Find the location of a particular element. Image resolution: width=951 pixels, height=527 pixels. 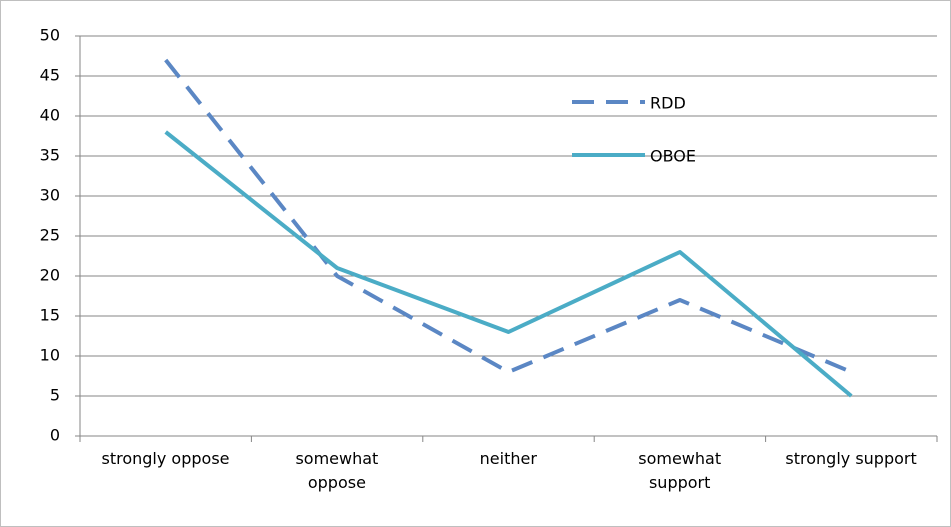

legend-label: RDD is located at coordinates (668, 103).